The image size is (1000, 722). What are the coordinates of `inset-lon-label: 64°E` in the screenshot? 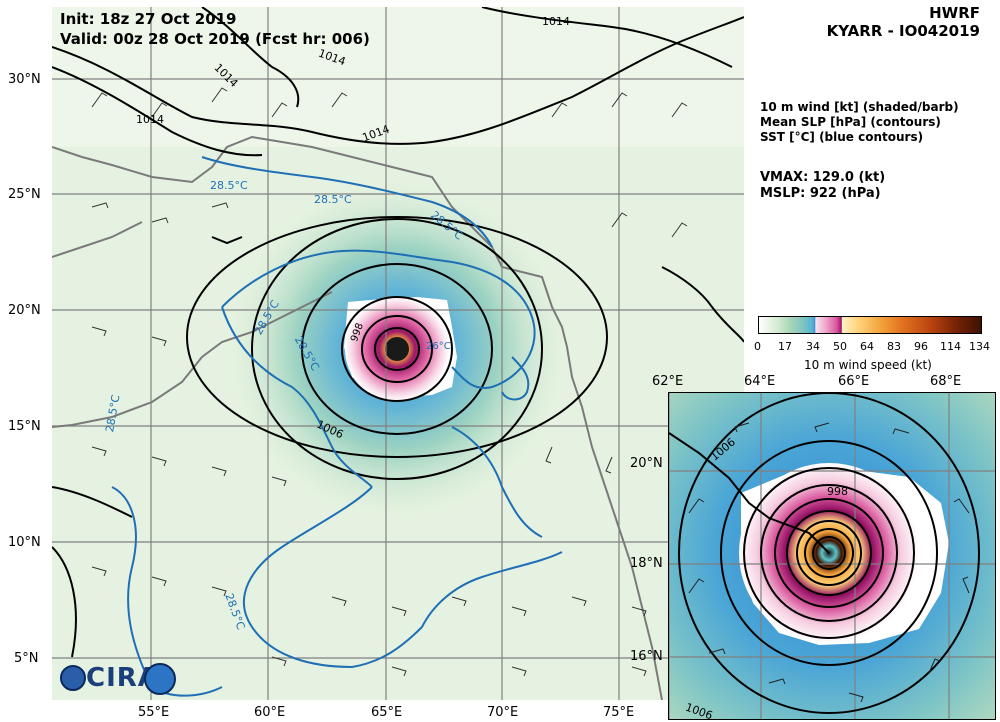 It's located at (760, 381).